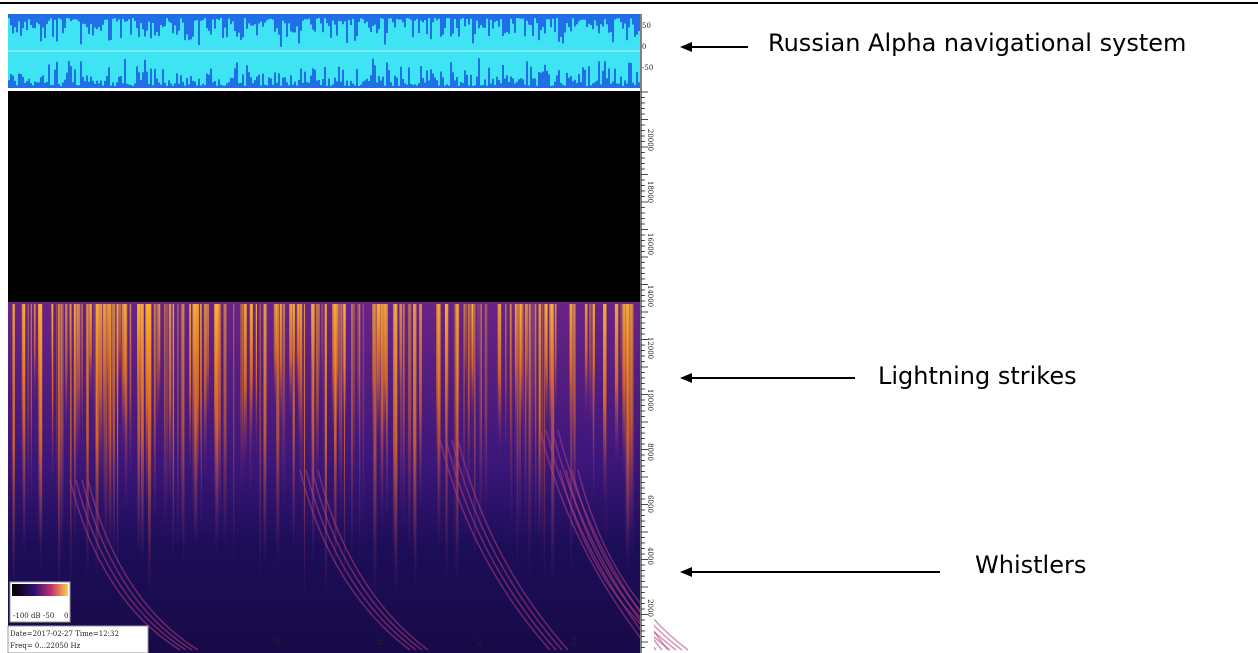 The width and height of the screenshot is (1258, 653). Describe the element at coordinates (480, 641) in the screenshot. I see `time-label: 42` at that location.